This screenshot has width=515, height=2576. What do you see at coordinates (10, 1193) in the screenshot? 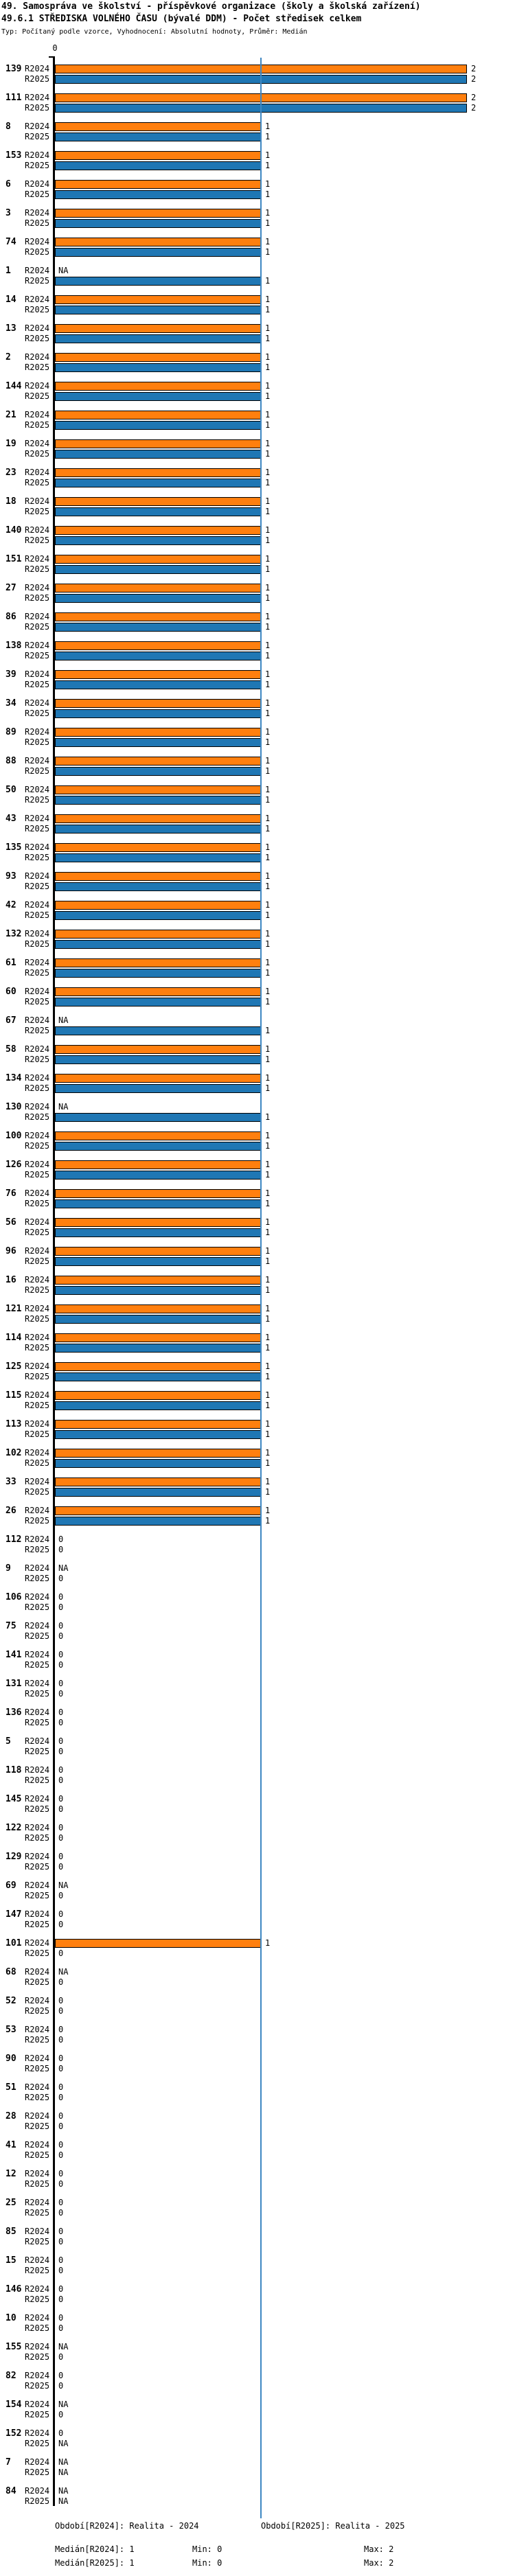
I see `group-label: 76` at bounding box center [10, 1193].